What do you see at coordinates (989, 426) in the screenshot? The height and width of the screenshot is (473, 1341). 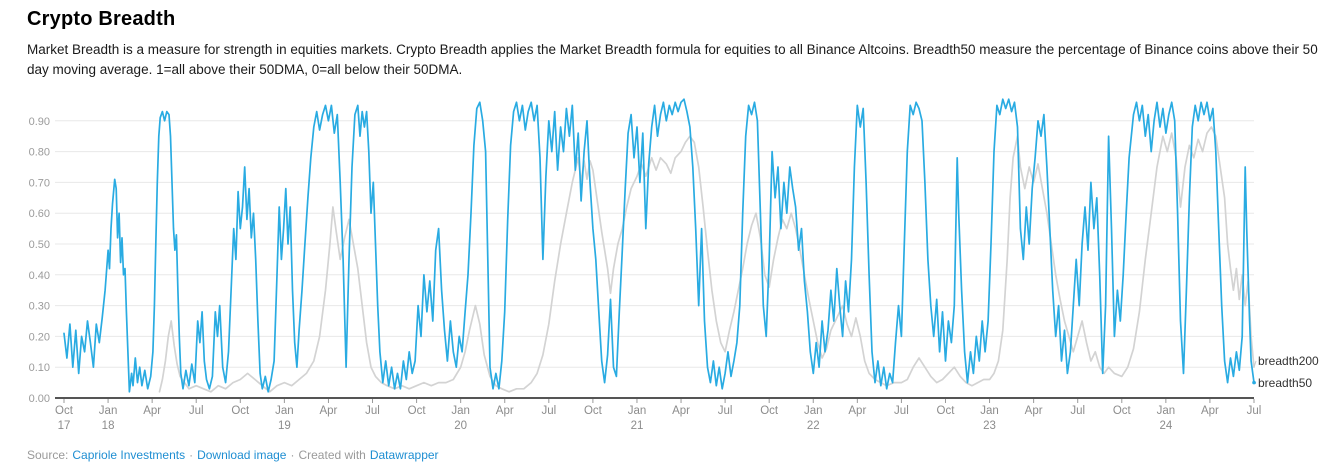 I see `x-axis-year-label: 23` at bounding box center [989, 426].